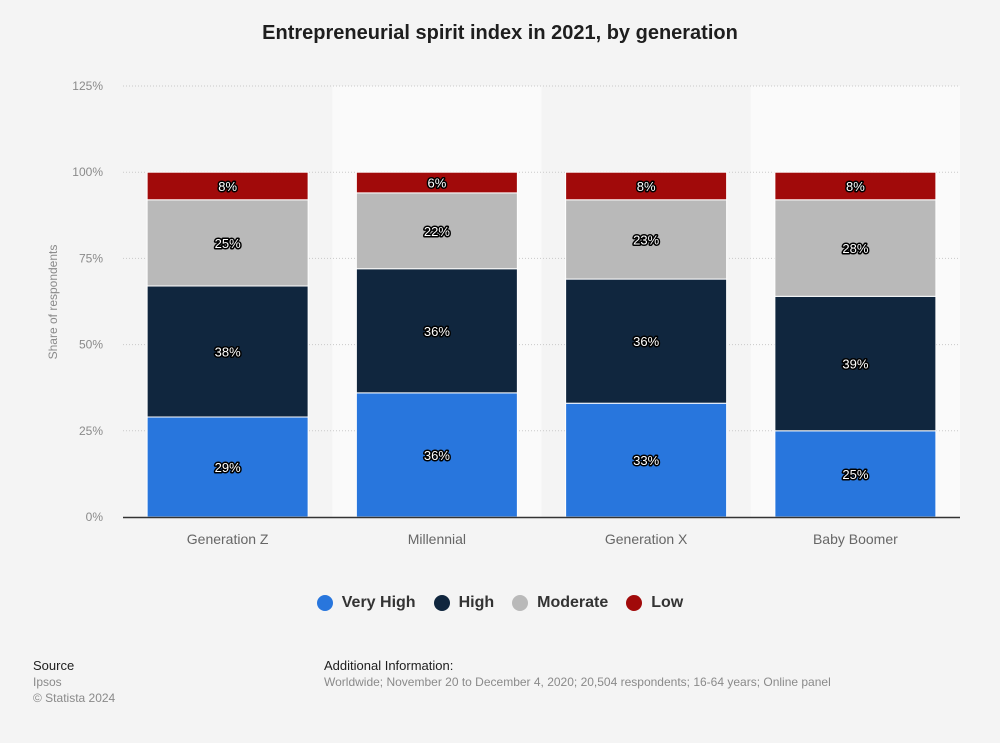  I want to click on data-label: 22%, so click(437, 231).